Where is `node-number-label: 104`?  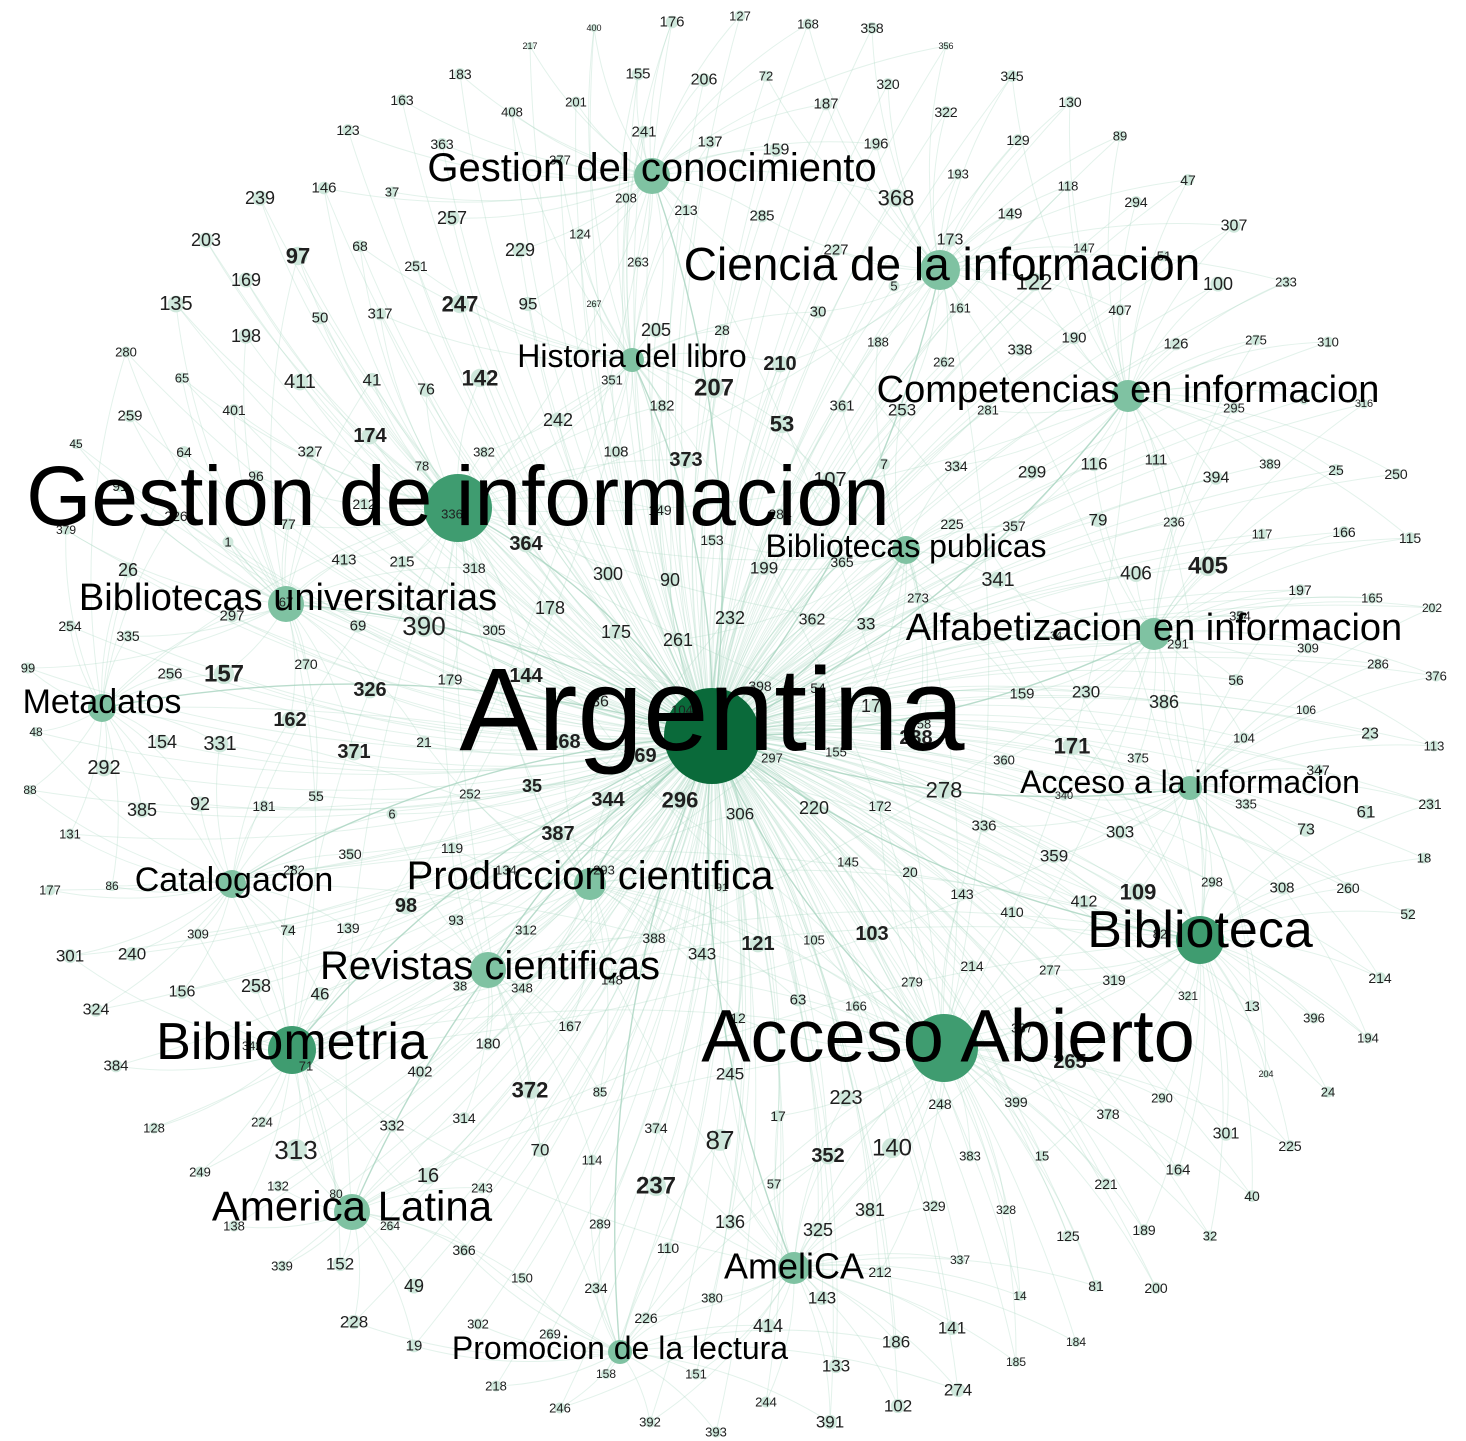 node-number-label: 104 is located at coordinates (1244, 738).